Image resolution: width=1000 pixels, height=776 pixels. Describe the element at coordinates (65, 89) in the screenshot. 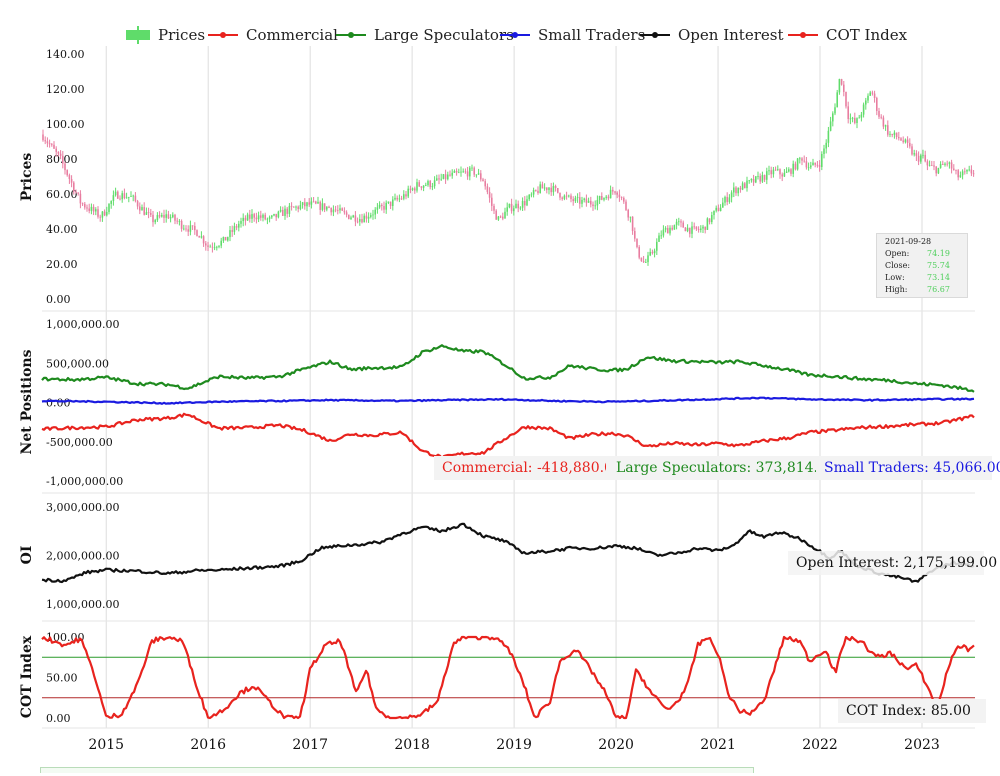

I see `y-tick-label: 120.00` at that location.